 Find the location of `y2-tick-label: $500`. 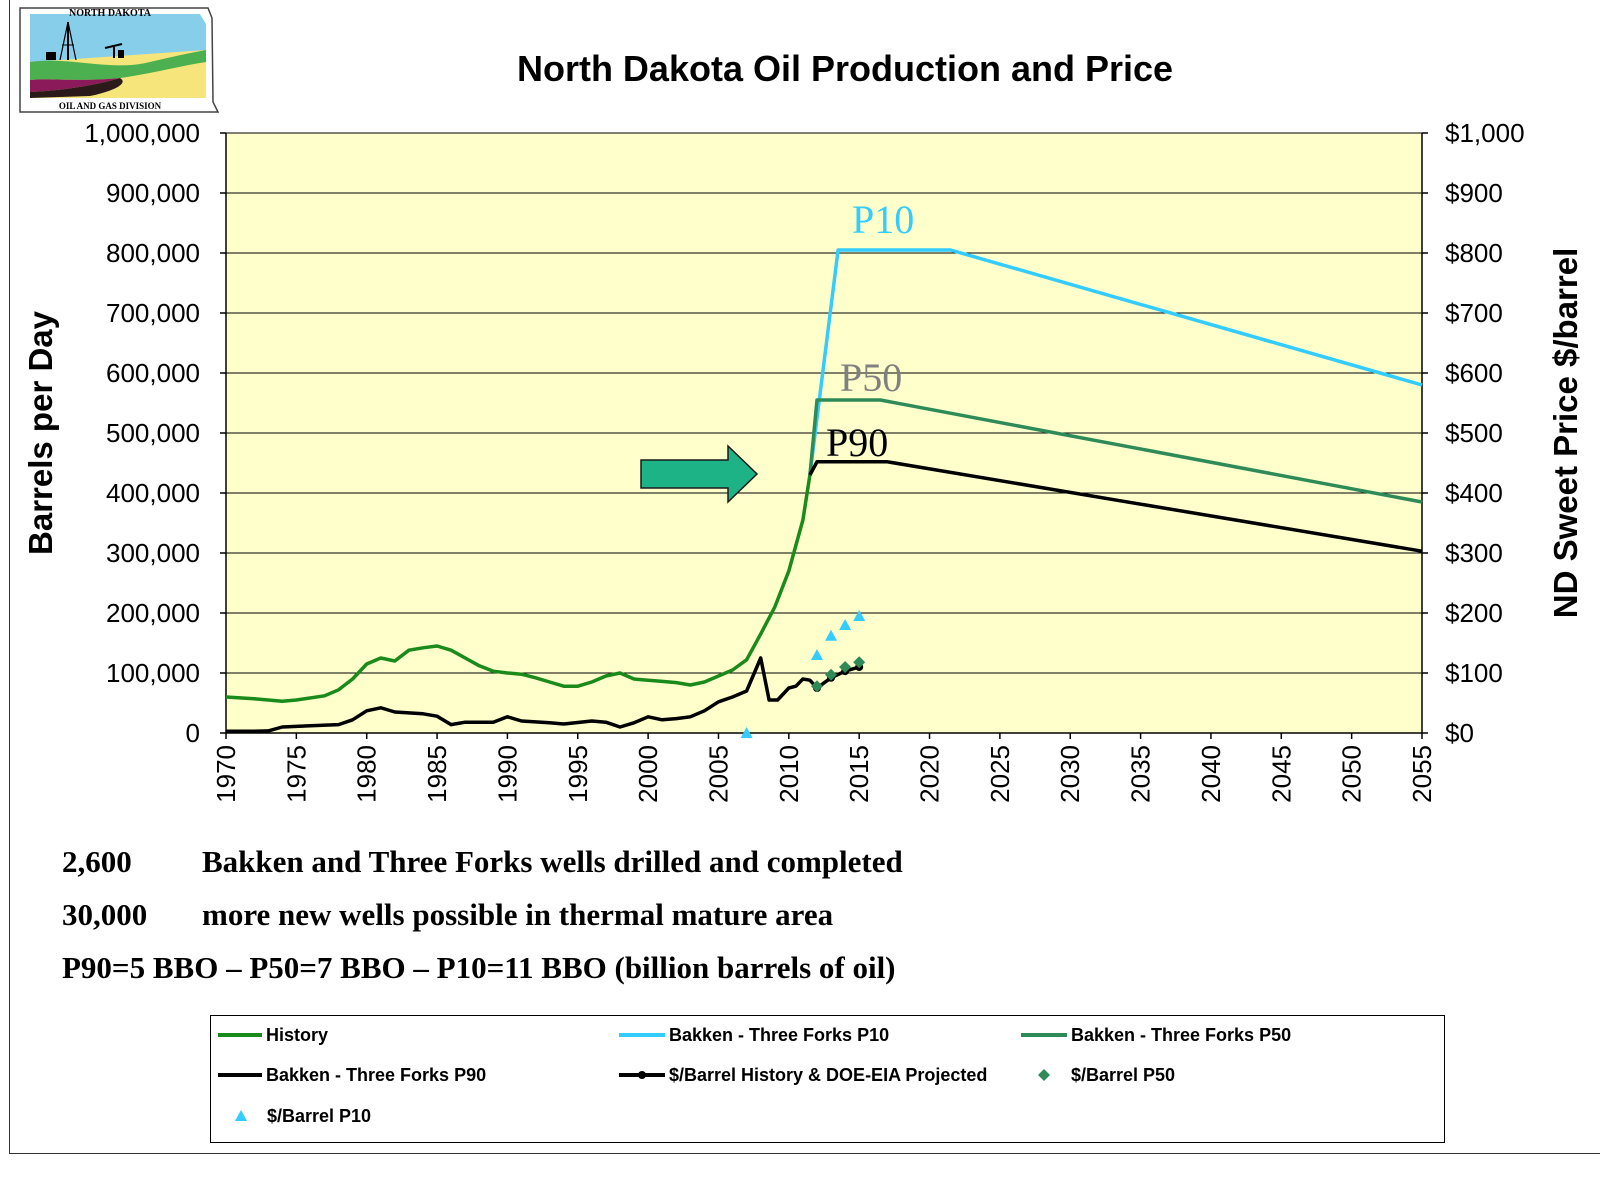

y2-tick-label: $500 is located at coordinates (1474, 433).